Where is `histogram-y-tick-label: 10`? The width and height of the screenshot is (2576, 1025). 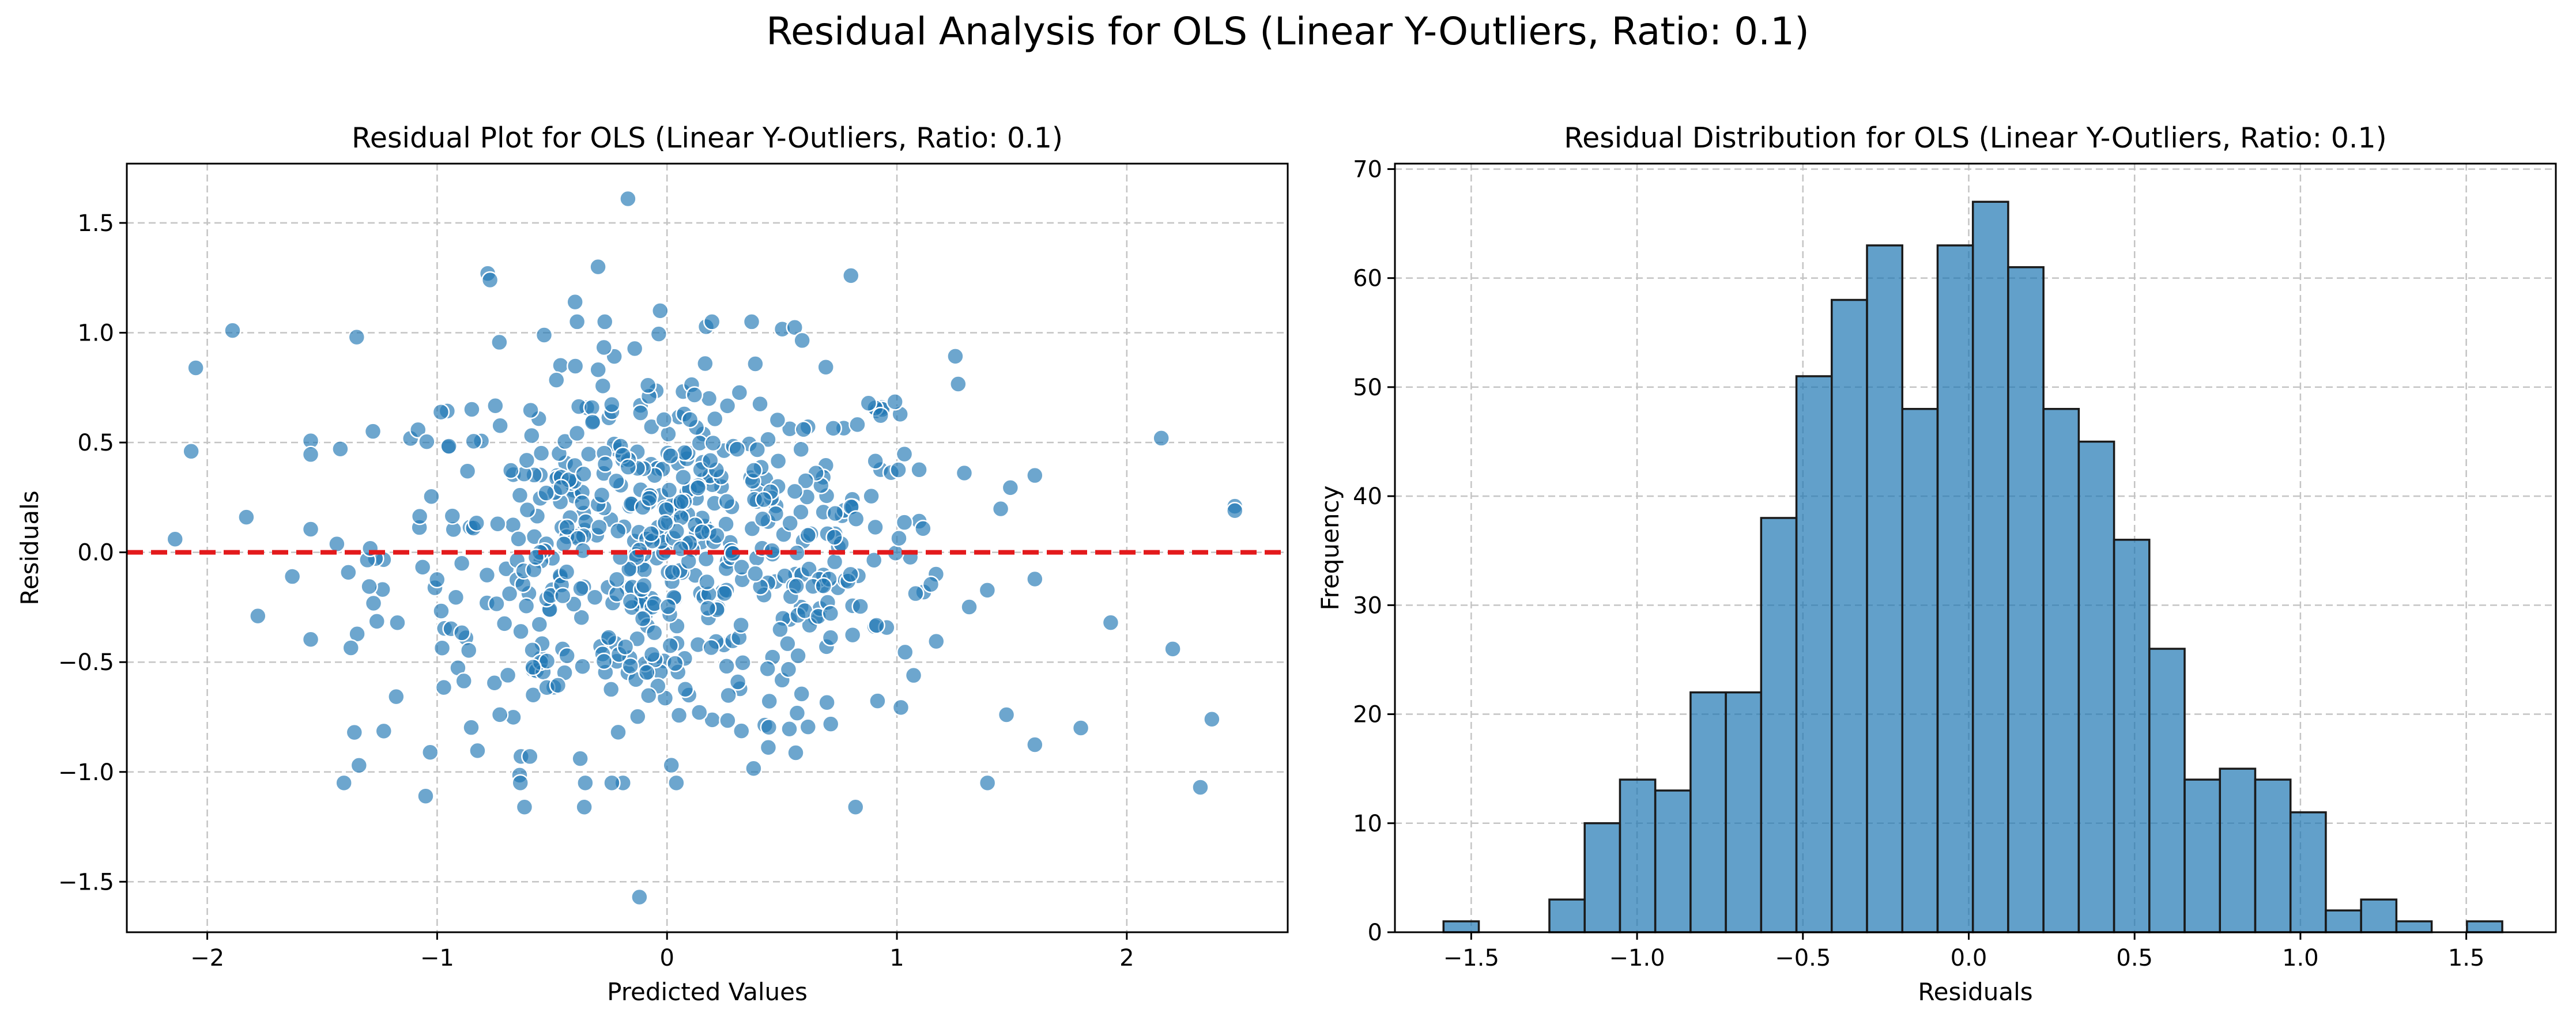 histogram-y-tick-label: 10 is located at coordinates (1367, 824).